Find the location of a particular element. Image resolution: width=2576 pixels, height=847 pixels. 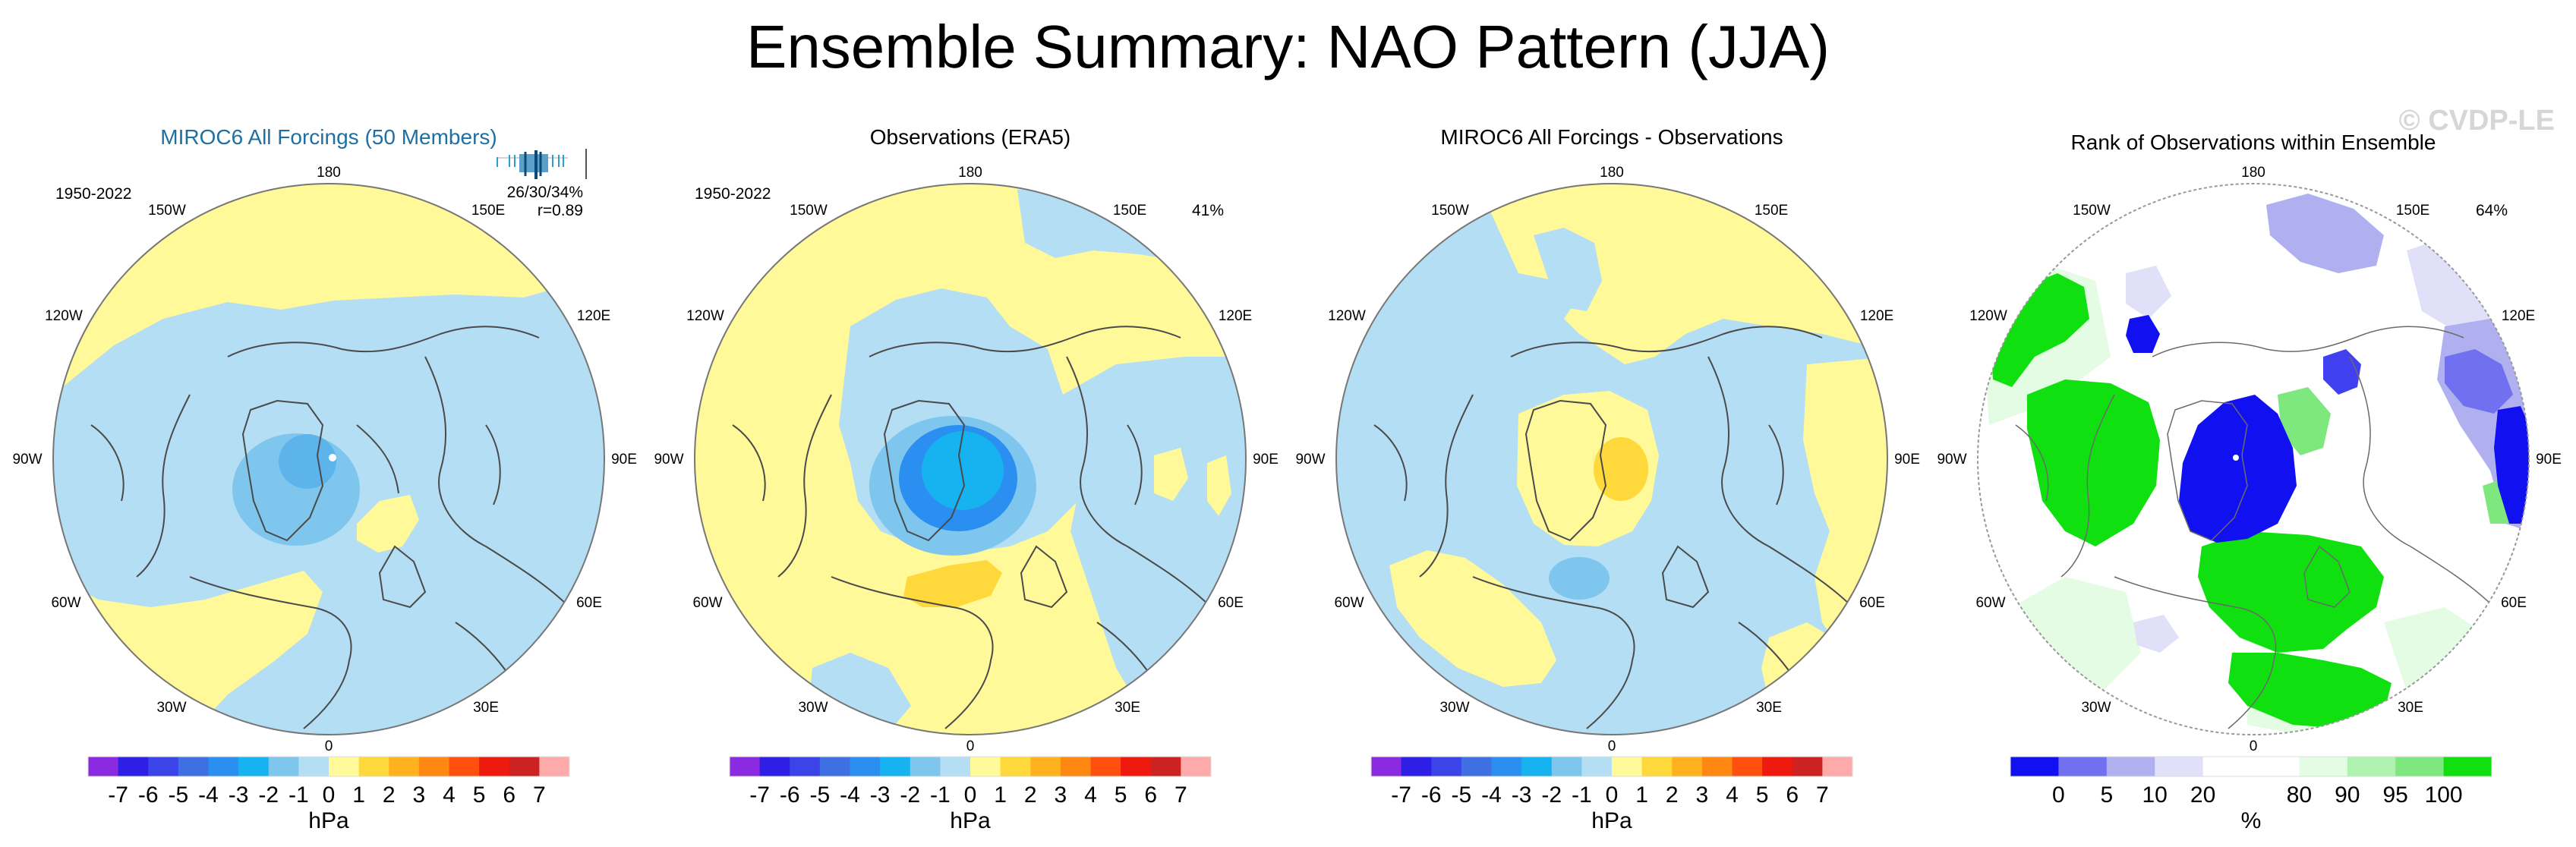

rank-medium-blue is located at coordinates (2325, 233).